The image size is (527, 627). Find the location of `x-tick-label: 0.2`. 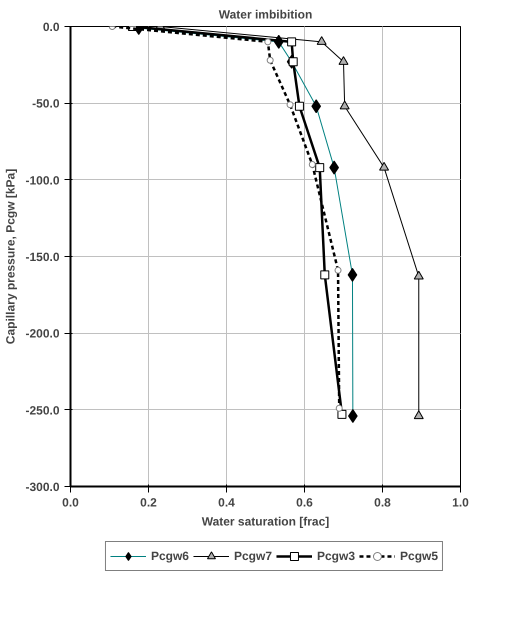

x-tick-label: 0.2 is located at coordinates (149, 503).